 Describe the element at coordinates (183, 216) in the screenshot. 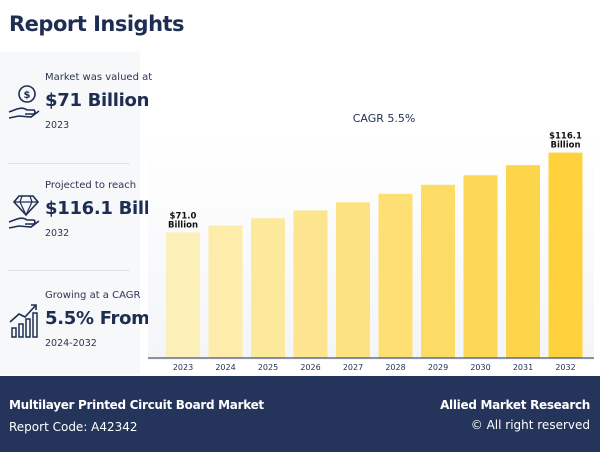

I see `data-label: $71.0` at that location.